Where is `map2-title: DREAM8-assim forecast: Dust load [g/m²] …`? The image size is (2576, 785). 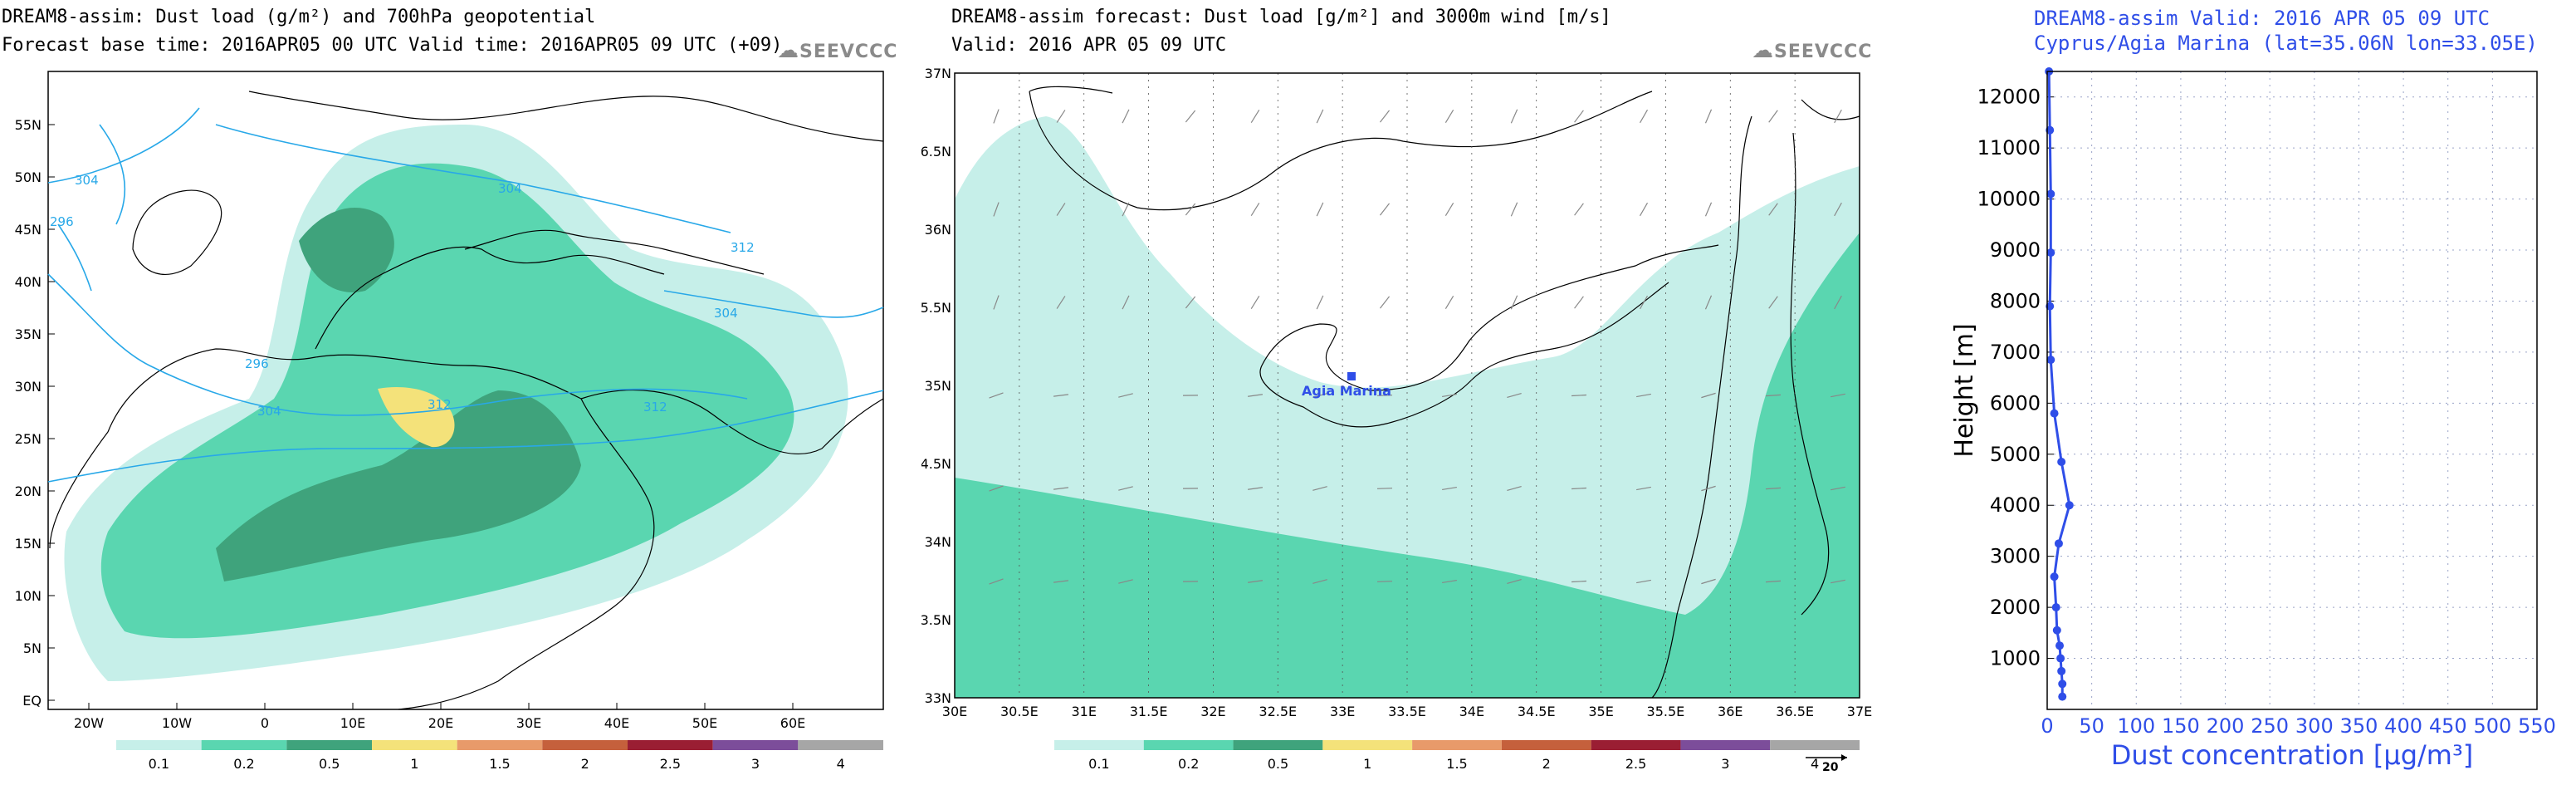
map2-title: DREAM8-assim forecast: Dust load [g/m²] … is located at coordinates (1281, 17).